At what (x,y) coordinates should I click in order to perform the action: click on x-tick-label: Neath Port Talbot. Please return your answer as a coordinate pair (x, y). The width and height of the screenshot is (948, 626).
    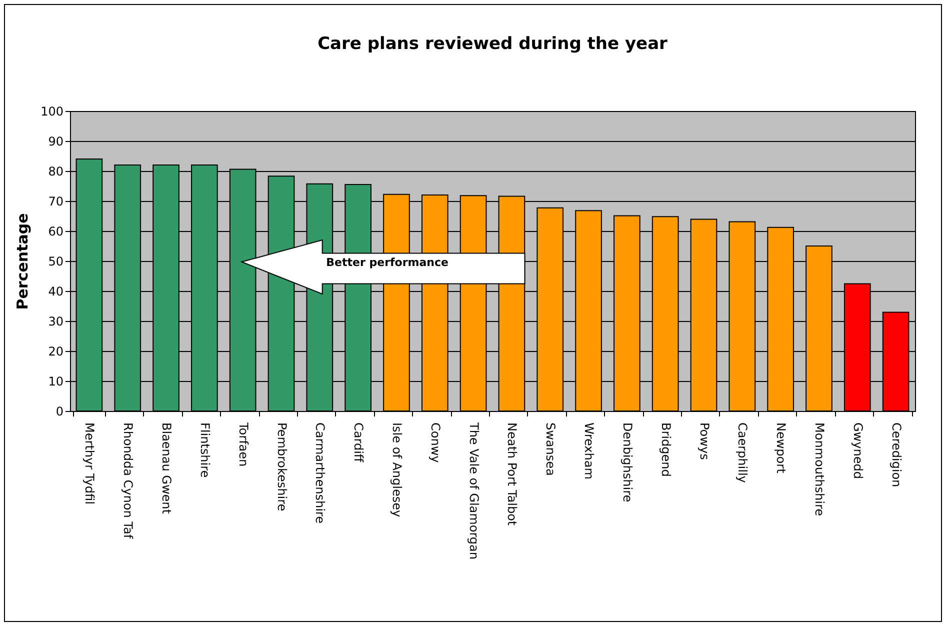
    Looking at the image, I should click on (512, 474).